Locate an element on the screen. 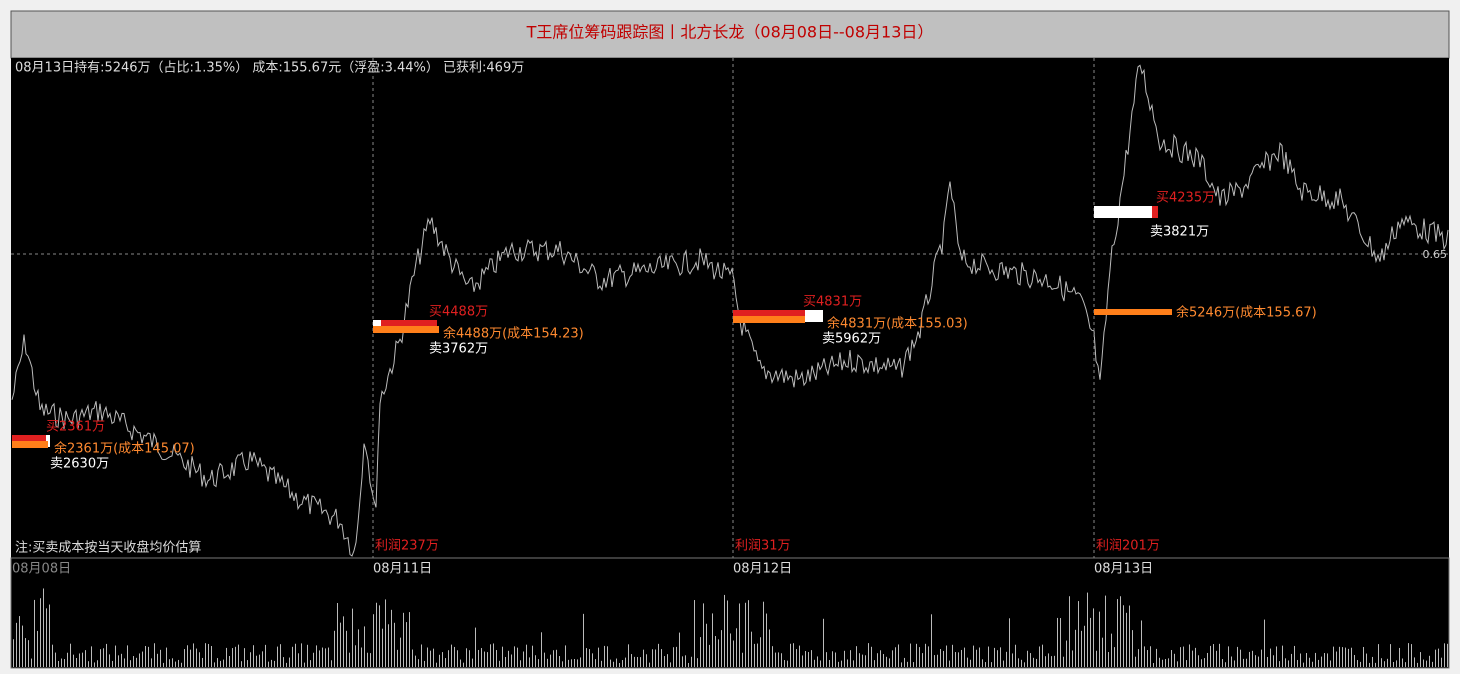 Image resolution: width=1460 pixels, height=674 pixels. date-label: 08月08日 is located at coordinates (41, 569).